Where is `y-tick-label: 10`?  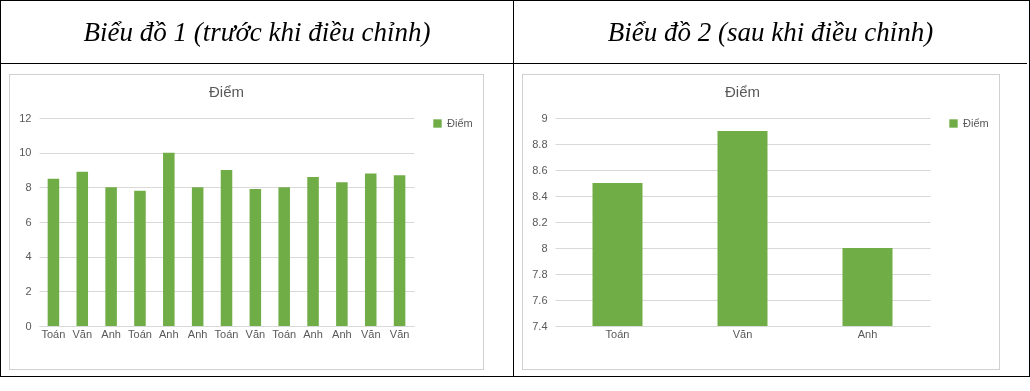 y-tick-label: 10 is located at coordinates (25, 152).